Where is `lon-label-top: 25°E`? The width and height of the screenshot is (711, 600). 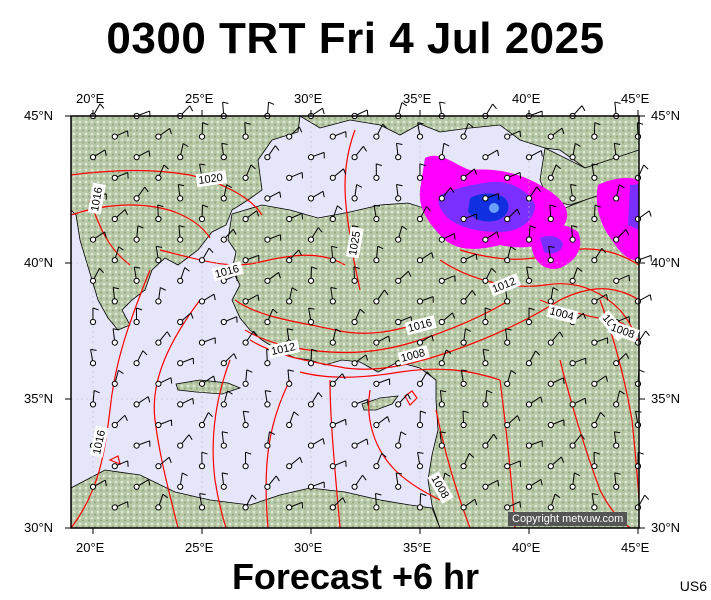 lon-label-top: 25°E is located at coordinates (199, 98).